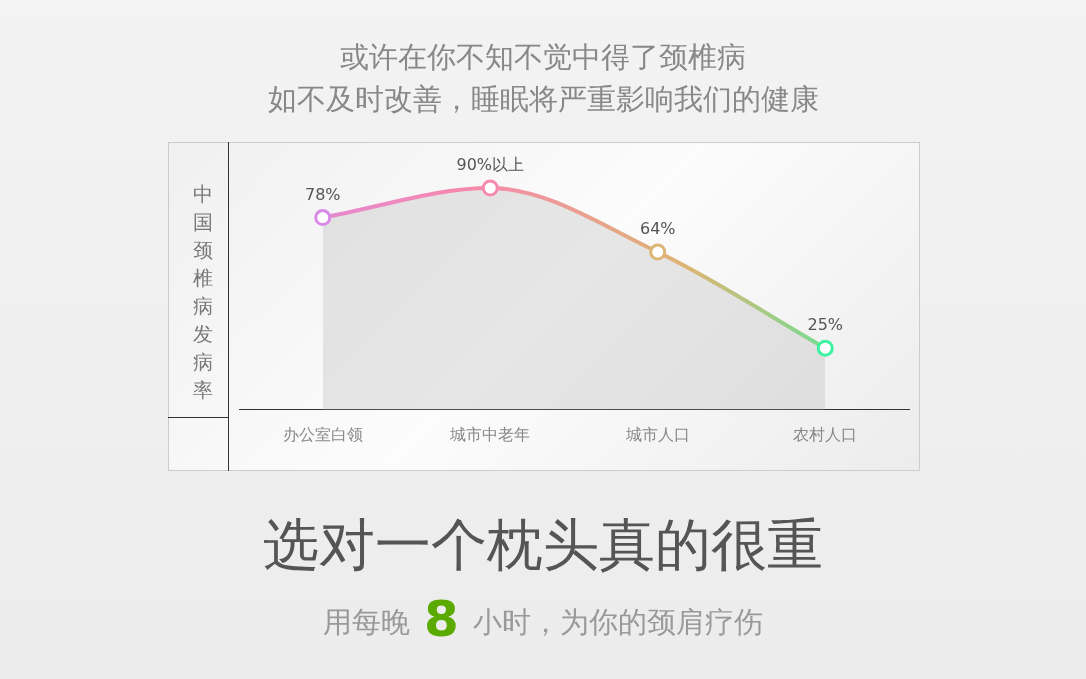 The width and height of the screenshot is (1086, 679). Describe the element at coordinates (203, 292) in the screenshot. I see `y-axis-title: 中国颈椎病发病率` at that location.